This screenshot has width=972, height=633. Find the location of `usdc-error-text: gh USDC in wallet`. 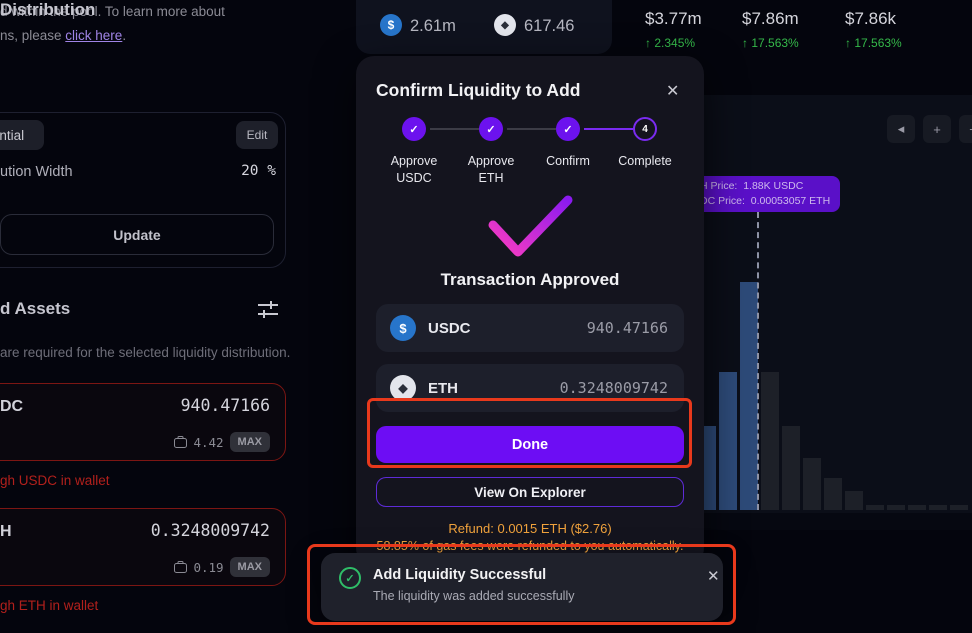

usdc-error-text: gh USDC in wallet is located at coordinates (55, 480).